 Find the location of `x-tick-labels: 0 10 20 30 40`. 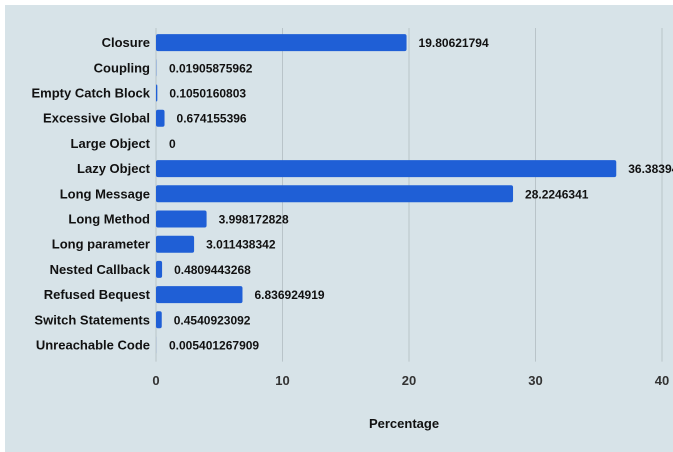

x-tick-labels: 0 10 20 30 40 is located at coordinates (410, 380).